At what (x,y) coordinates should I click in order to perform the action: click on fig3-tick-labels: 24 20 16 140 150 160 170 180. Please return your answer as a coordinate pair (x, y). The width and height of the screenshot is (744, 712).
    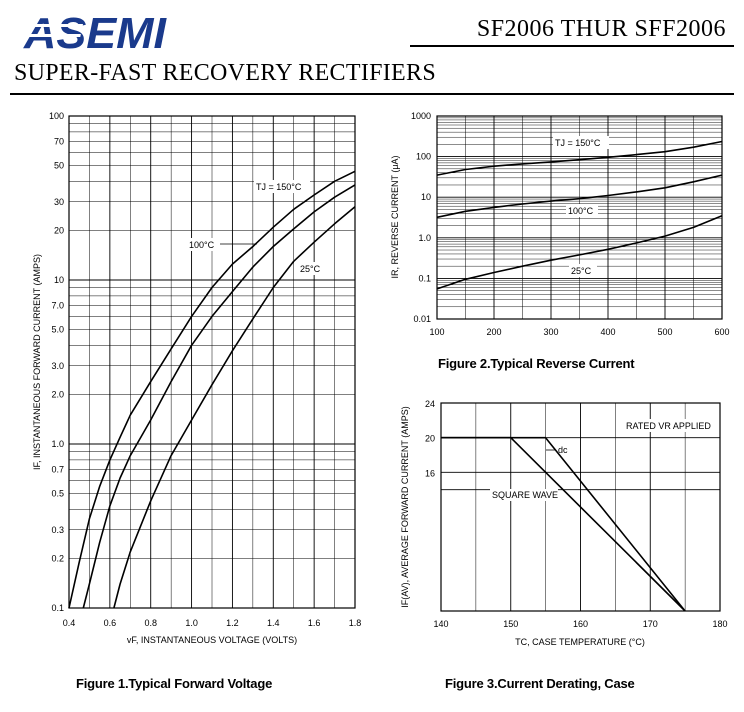
    Looking at the image, I should click on (576, 514).